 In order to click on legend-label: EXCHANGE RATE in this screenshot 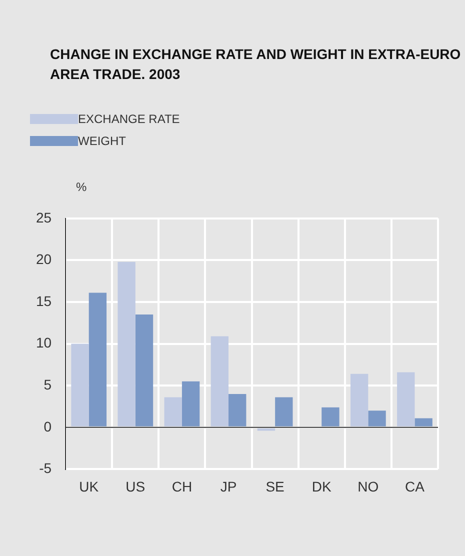, I will do `click(129, 119)`.